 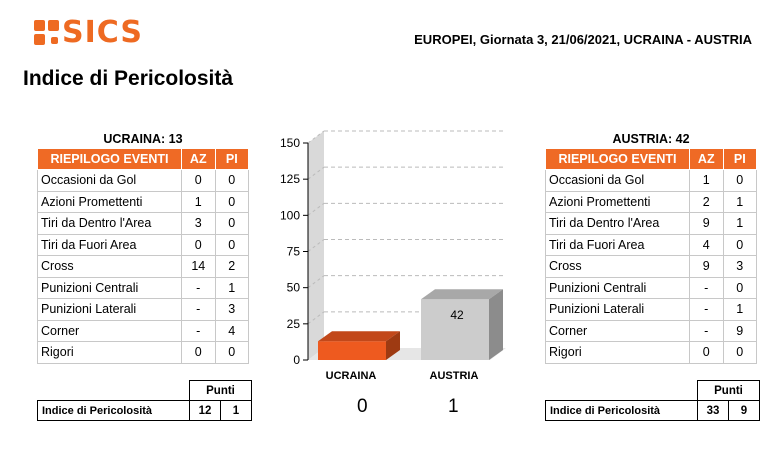 What do you see at coordinates (236, 410) in the screenshot?
I see `home-index-pi: 1` at bounding box center [236, 410].